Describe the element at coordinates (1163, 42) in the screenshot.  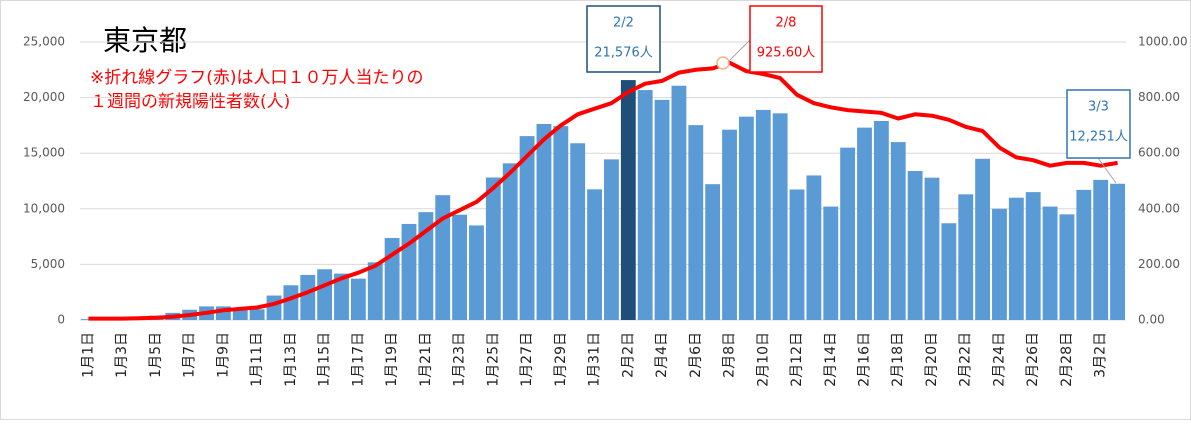
I see `y2-tick-label: 1000.00` at that location.